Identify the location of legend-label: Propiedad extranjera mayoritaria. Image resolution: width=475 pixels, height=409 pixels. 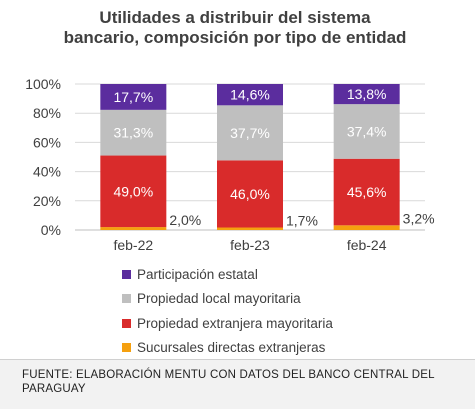
(235, 323).